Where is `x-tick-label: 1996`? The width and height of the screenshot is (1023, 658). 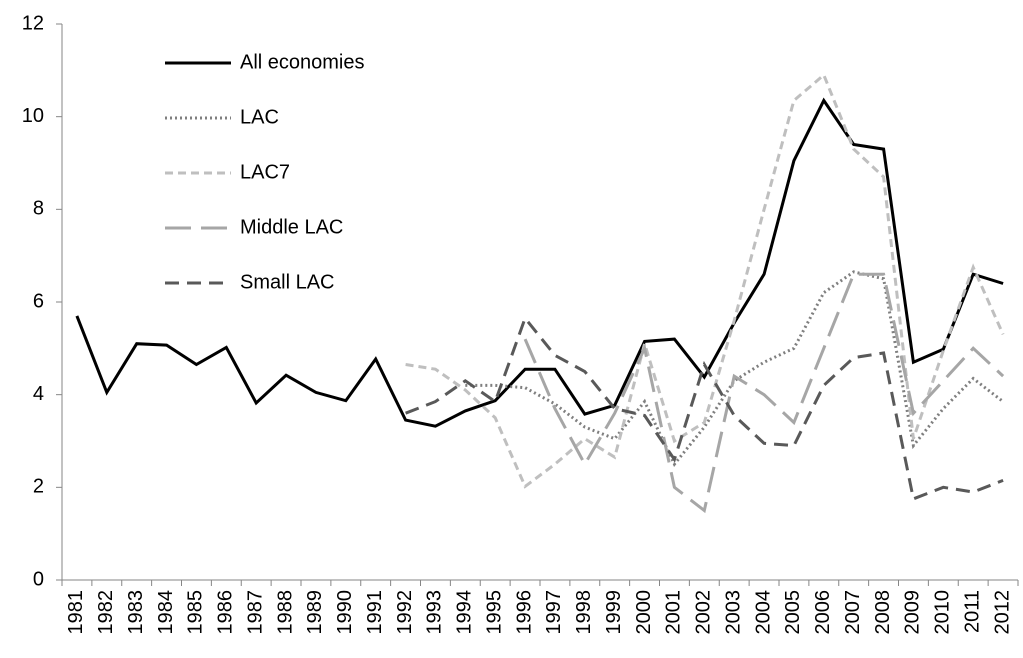 x-tick-label: 1996 is located at coordinates (524, 612).